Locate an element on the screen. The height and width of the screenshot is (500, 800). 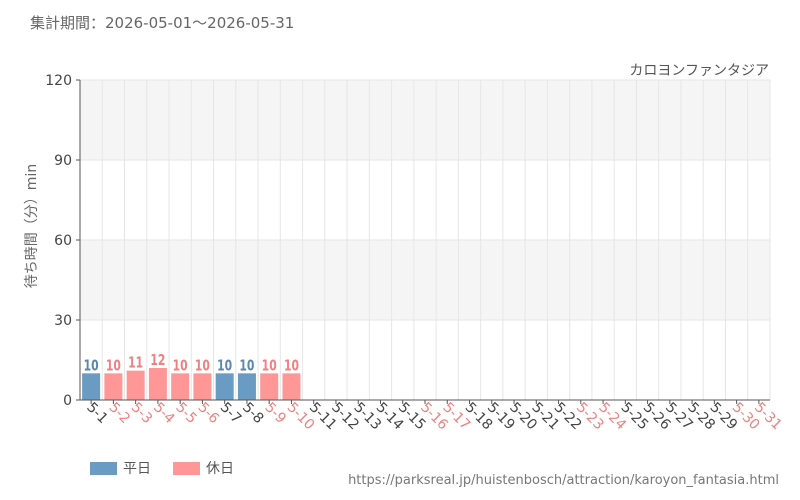
y-tick-label: 0 is located at coordinates (67, 401).